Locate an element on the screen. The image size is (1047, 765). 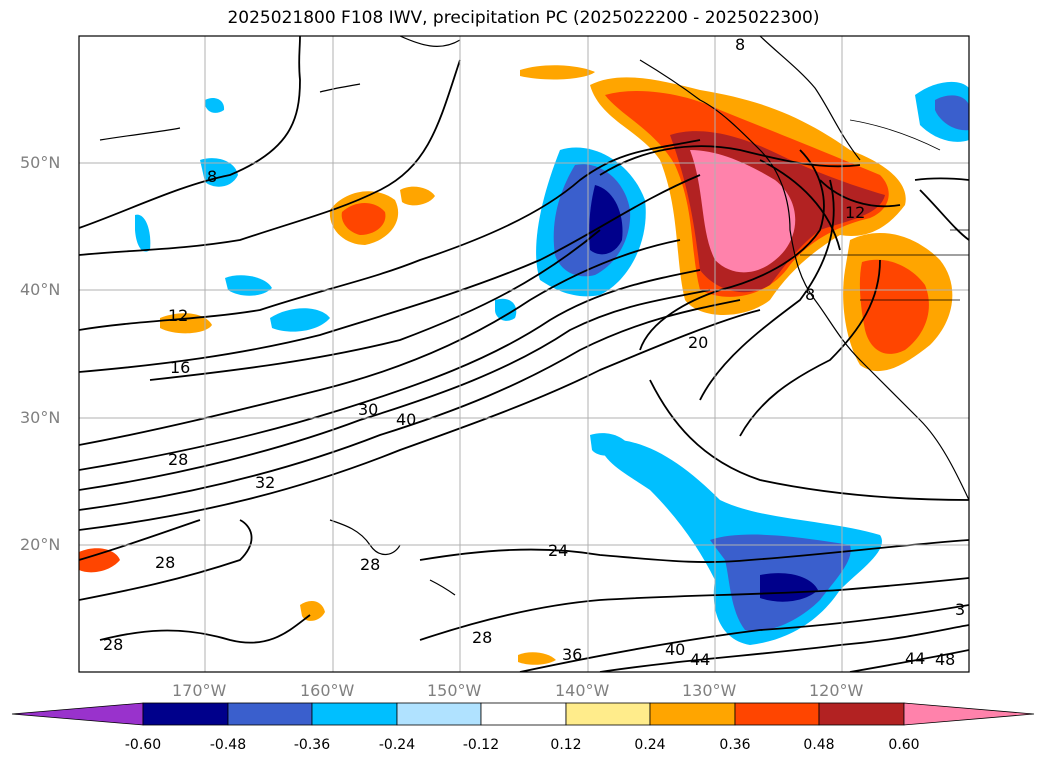
shade-positive-small3 is located at coordinates (537, 658).